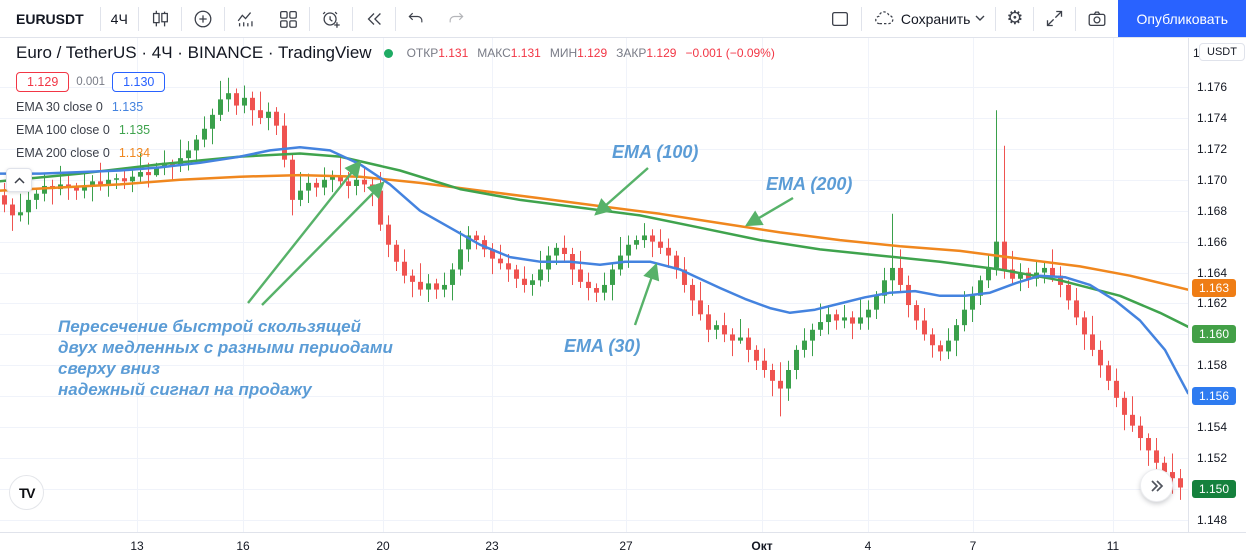 This screenshot has height=560, width=1246. Describe the element at coordinates (388, 53) in the screenshot. I see `data-status-dot` at that location.